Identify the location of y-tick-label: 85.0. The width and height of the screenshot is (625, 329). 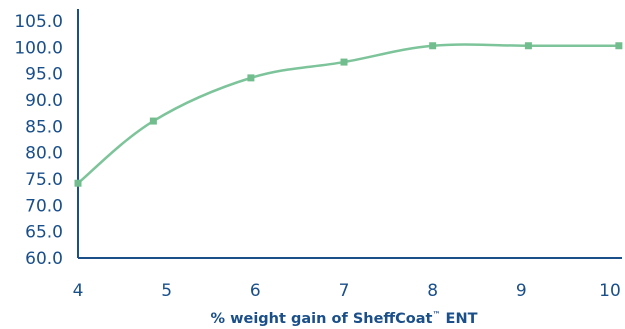
(44, 127).